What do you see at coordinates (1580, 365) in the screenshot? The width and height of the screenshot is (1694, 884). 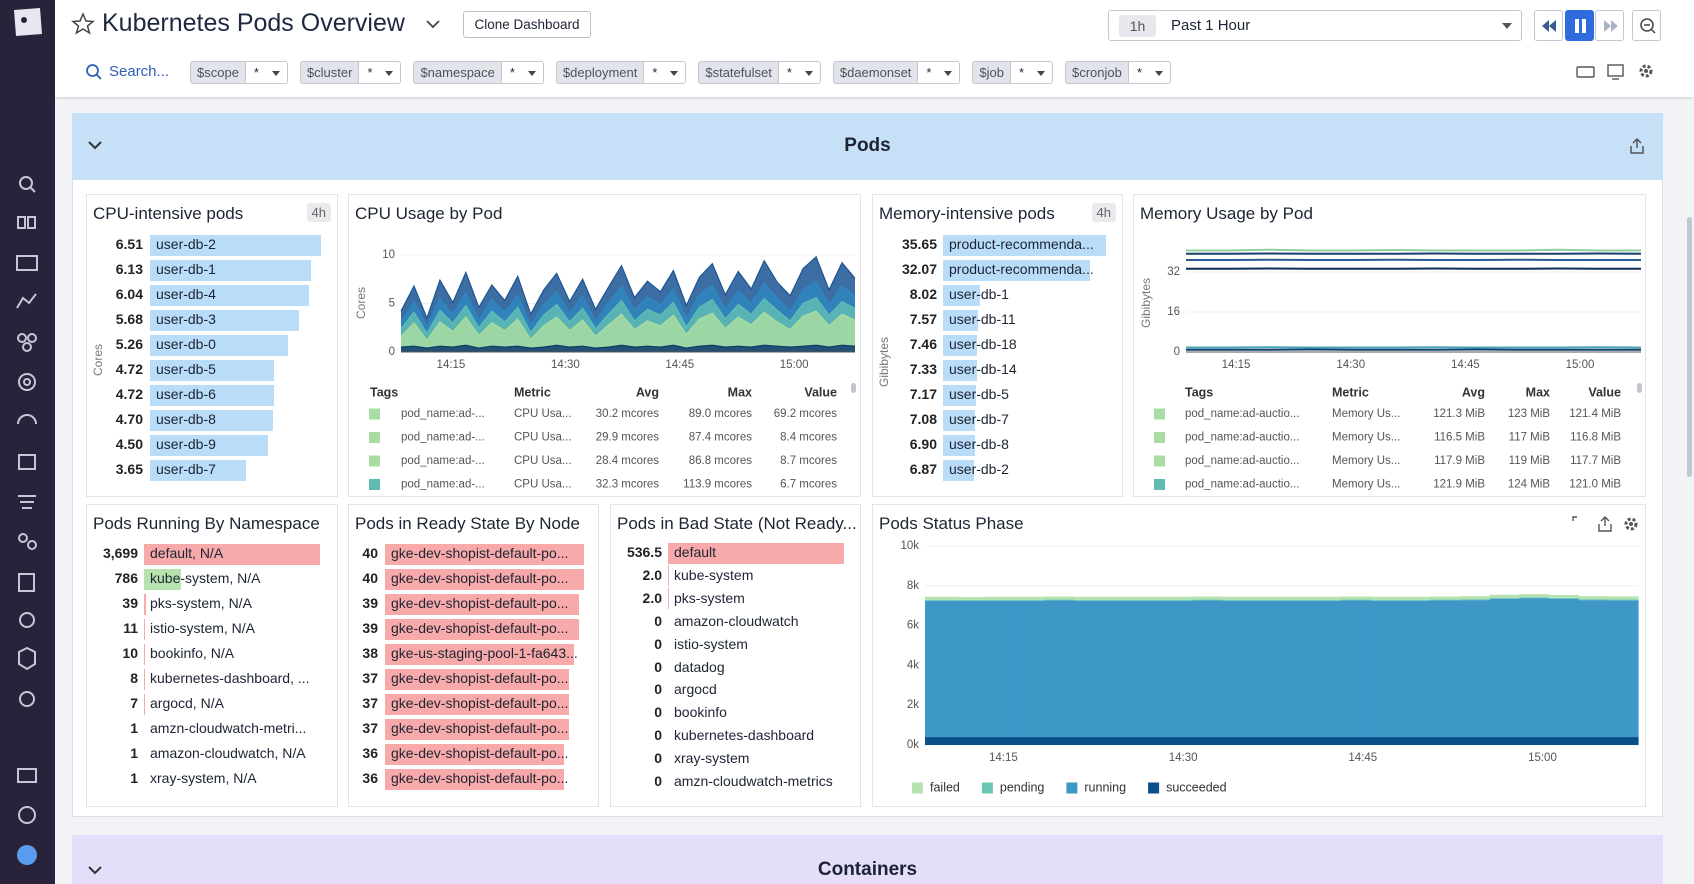 I see `x-tick-label: 15:00` at bounding box center [1580, 365].